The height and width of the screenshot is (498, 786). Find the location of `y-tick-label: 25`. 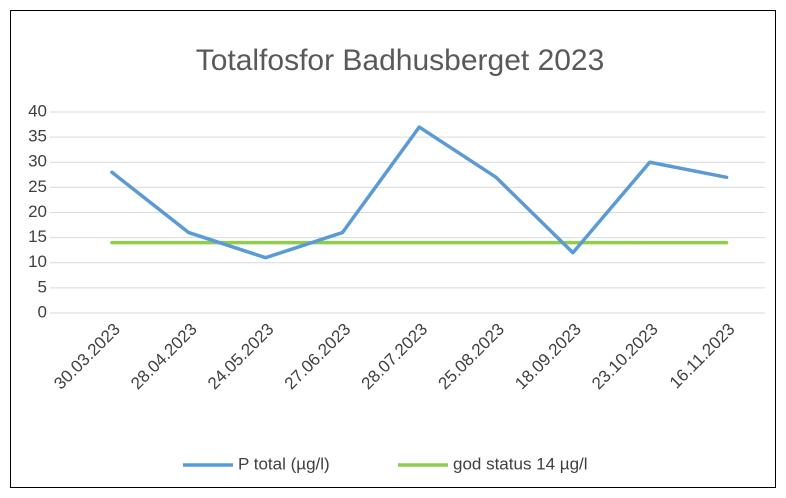

y-tick-label: 25 is located at coordinates (37, 186).